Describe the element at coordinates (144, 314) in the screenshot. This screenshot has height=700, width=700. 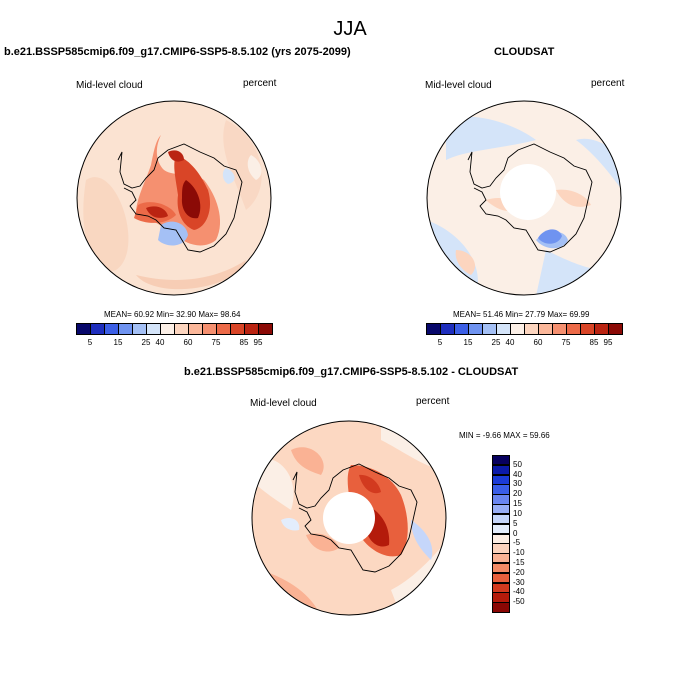
I see `panel1-mean-value: 60.92` at that location.